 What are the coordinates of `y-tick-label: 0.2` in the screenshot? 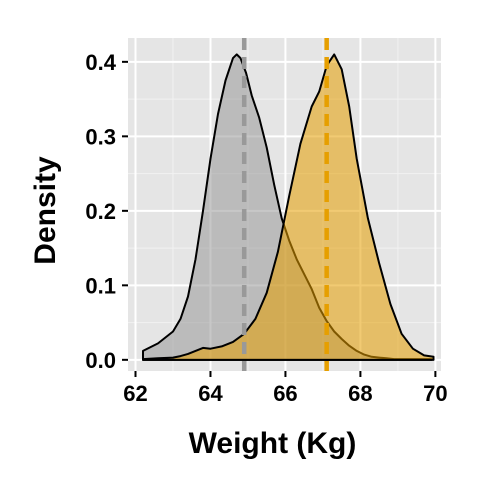 It's located at (100, 211).